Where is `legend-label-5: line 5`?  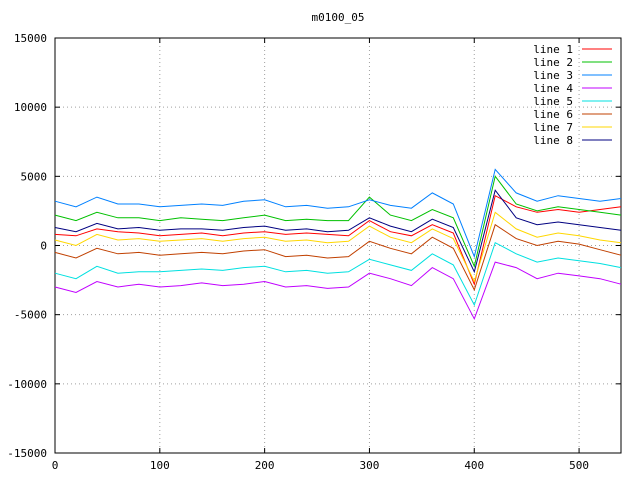 legend-label-5: line 5 is located at coordinates (553, 101).